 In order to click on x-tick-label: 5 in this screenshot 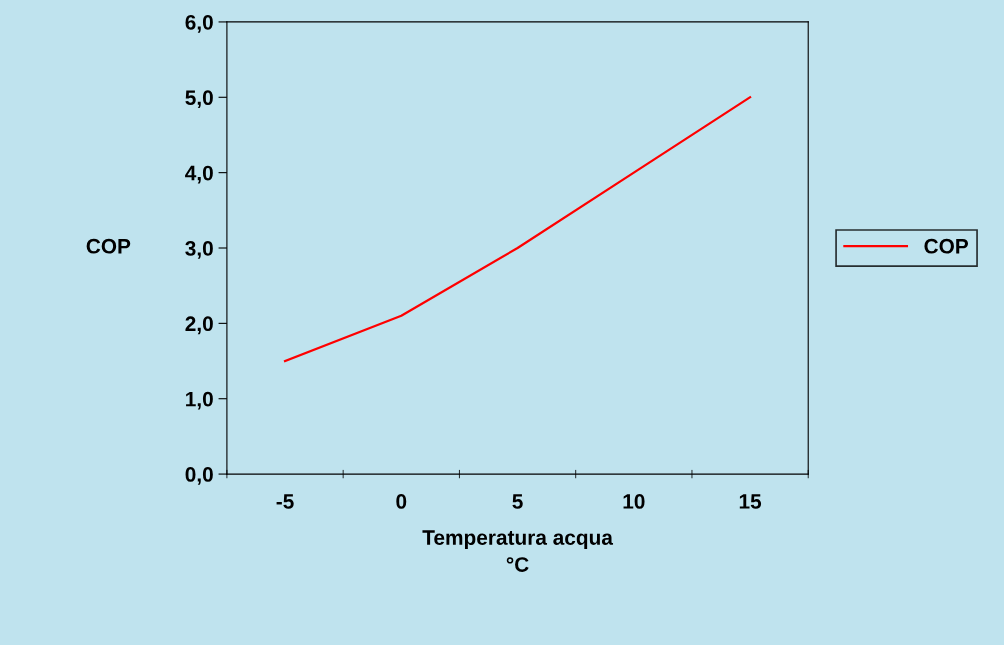, I will do `click(517, 501)`.